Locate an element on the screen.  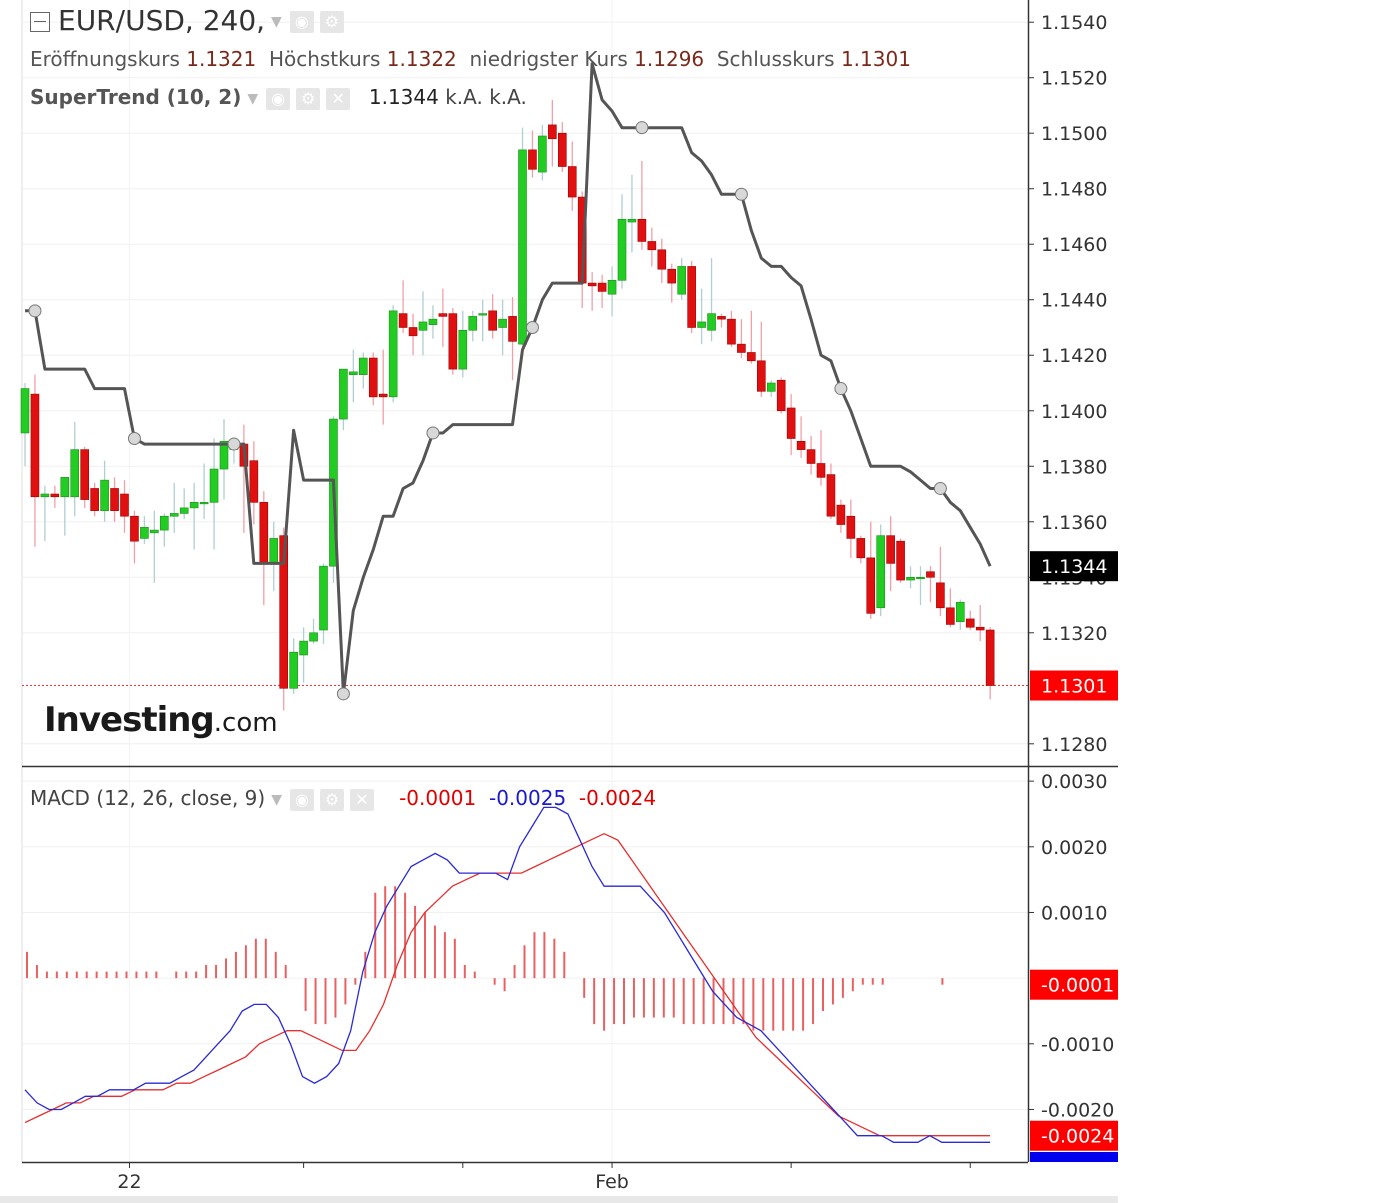
macd-signal-tag-bg is located at coordinates (1074, 1135).